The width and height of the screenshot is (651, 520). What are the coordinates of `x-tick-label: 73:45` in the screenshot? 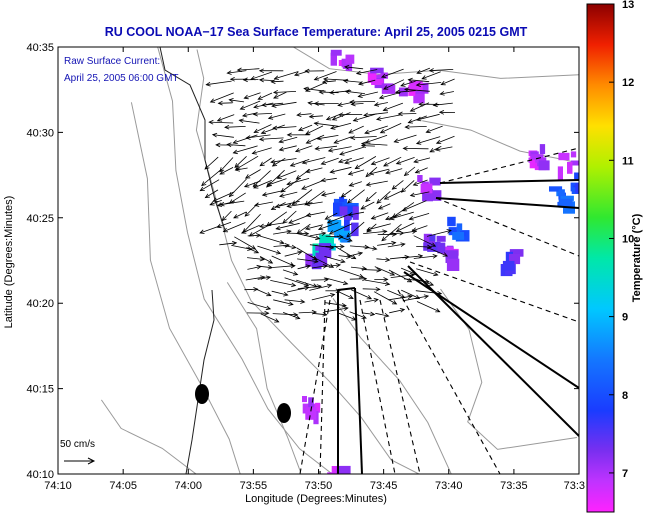 It's located at (384, 486).